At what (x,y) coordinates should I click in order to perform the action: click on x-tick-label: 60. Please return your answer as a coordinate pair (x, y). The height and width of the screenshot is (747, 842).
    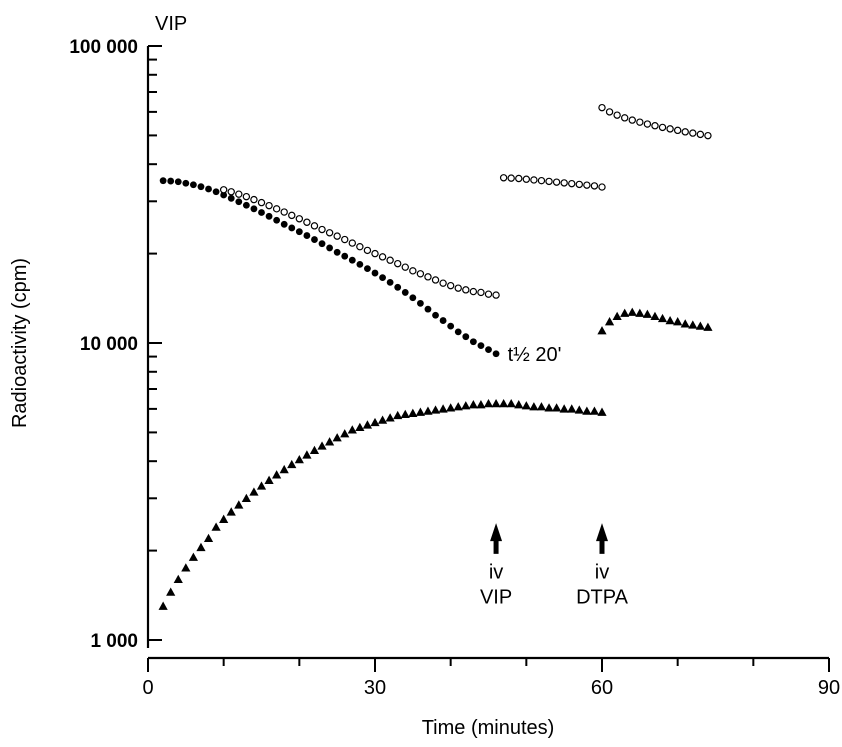
    Looking at the image, I should click on (602, 688).